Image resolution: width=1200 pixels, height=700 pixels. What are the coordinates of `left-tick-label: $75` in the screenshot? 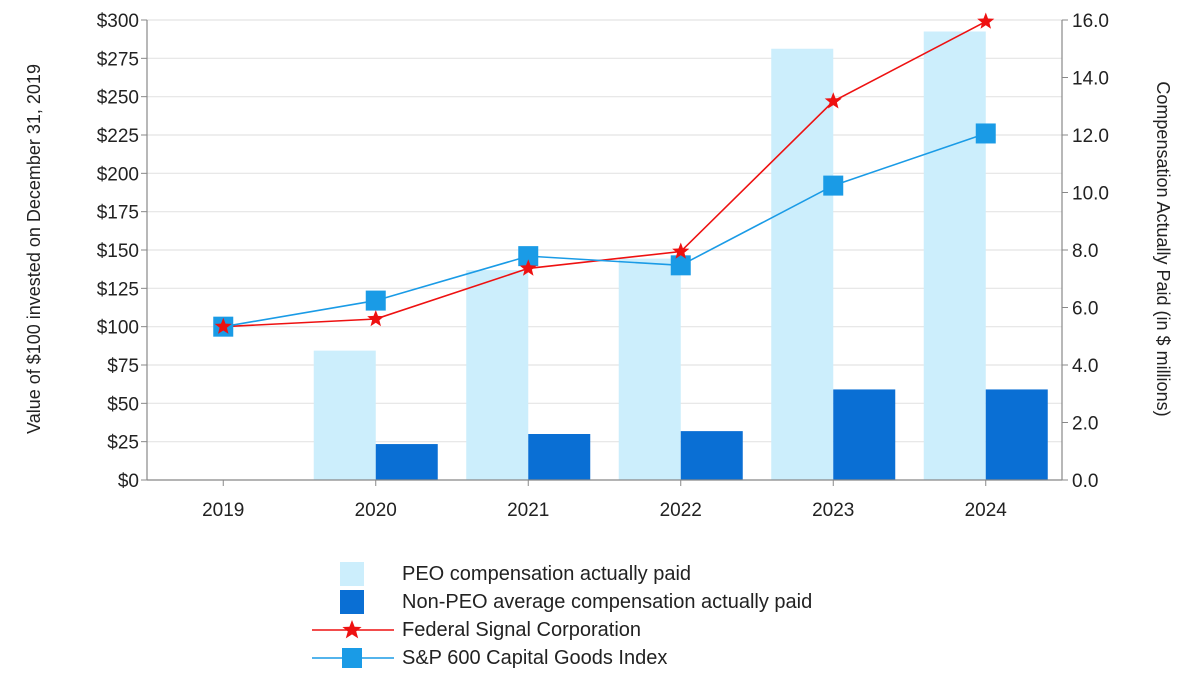 It's located at (123, 366).